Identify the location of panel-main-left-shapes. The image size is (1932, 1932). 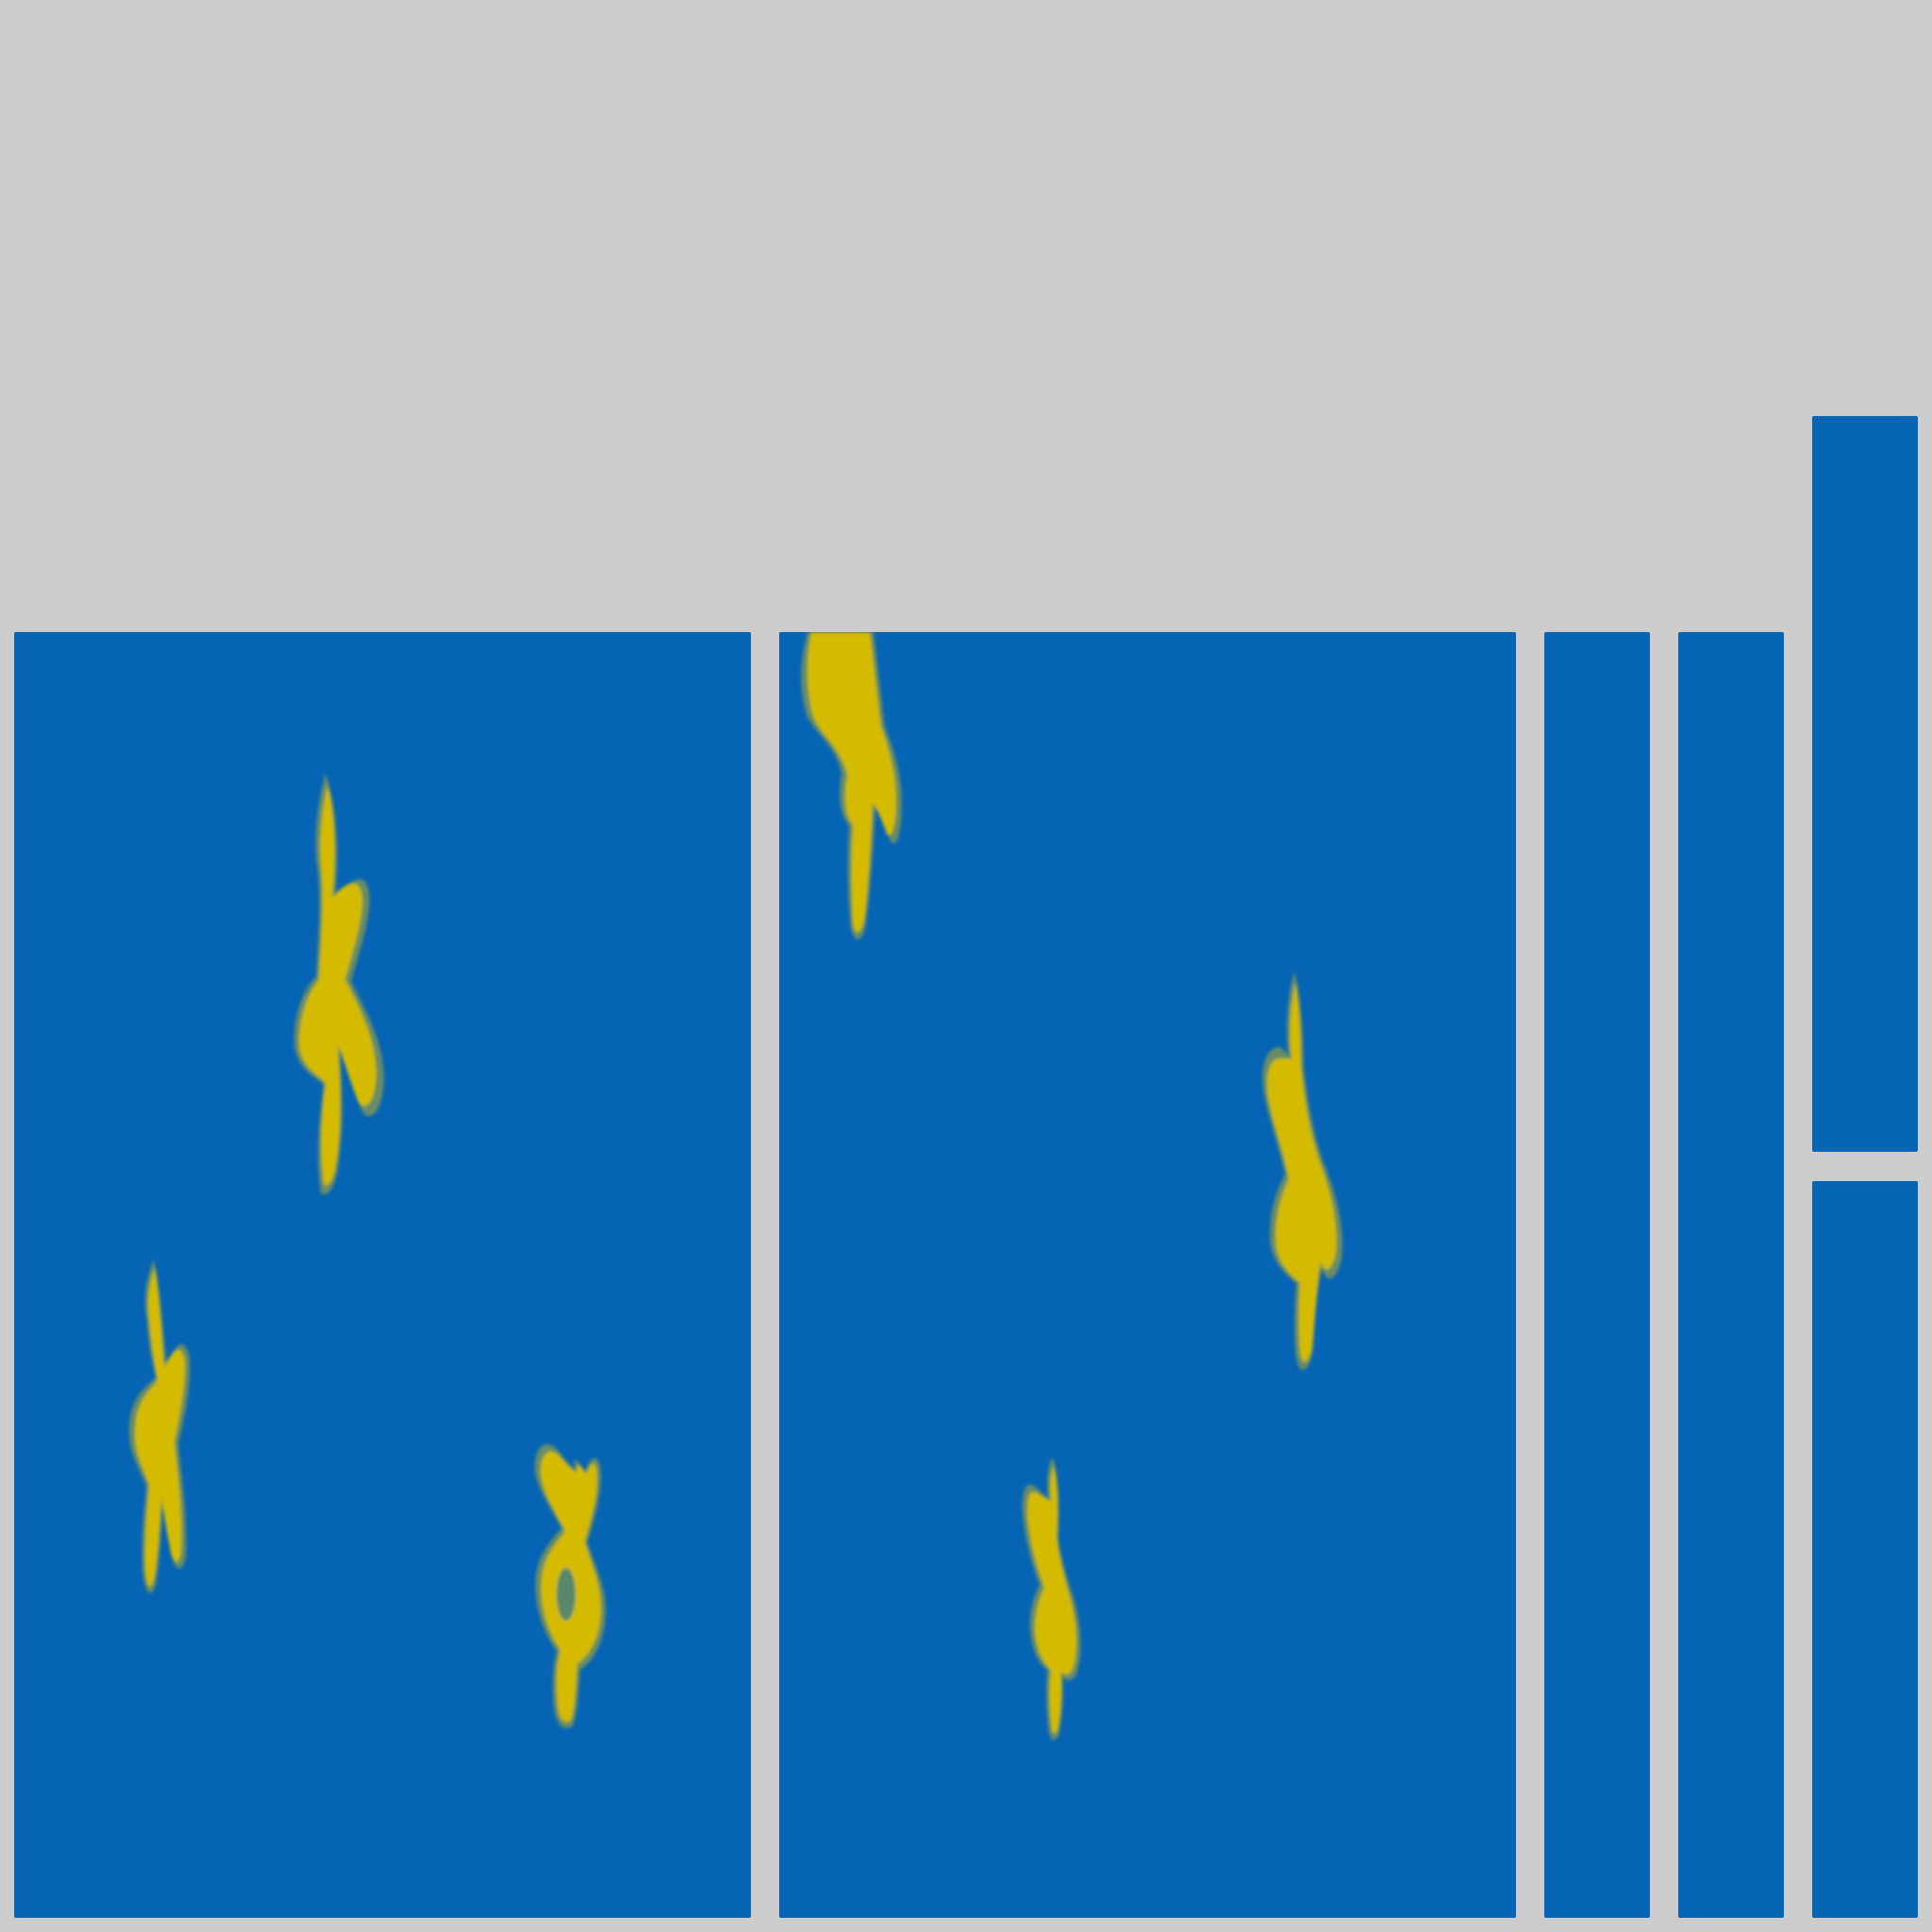
(367, 1251).